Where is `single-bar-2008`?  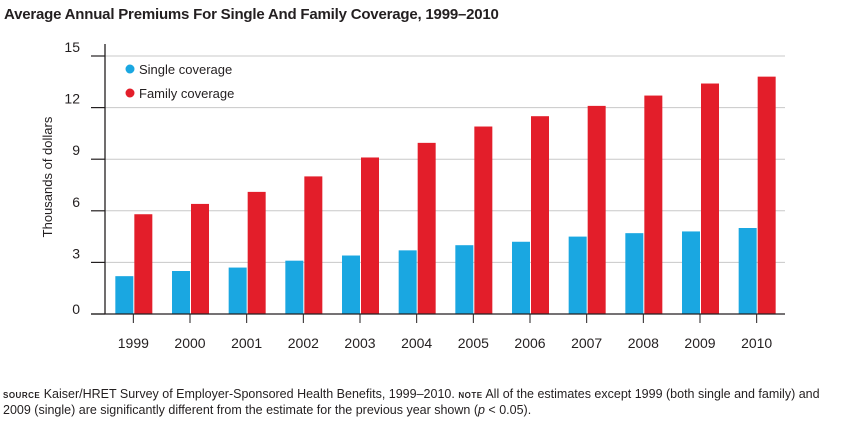 single-bar-2008 is located at coordinates (634, 273).